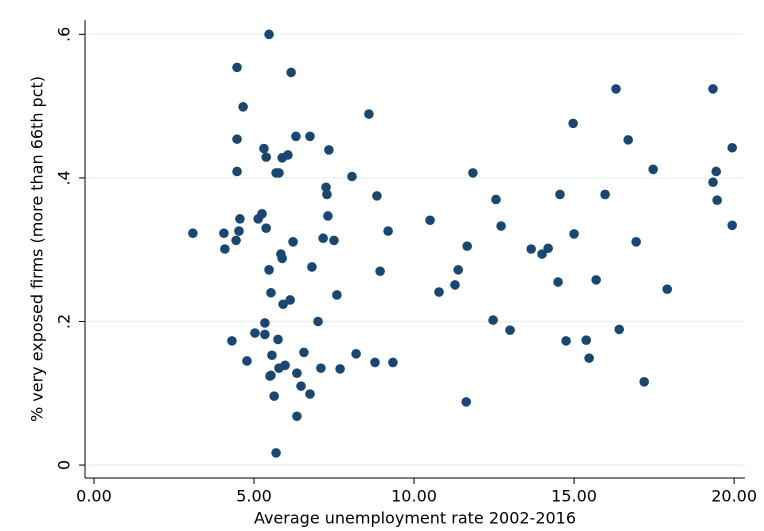 This screenshot has width=764, height=531. What do you see at coordinates (415, 518) in the screenshot?
I see `x-axis-title: Average unemployment rate 2002-2016` at bounding box center [415, 518].